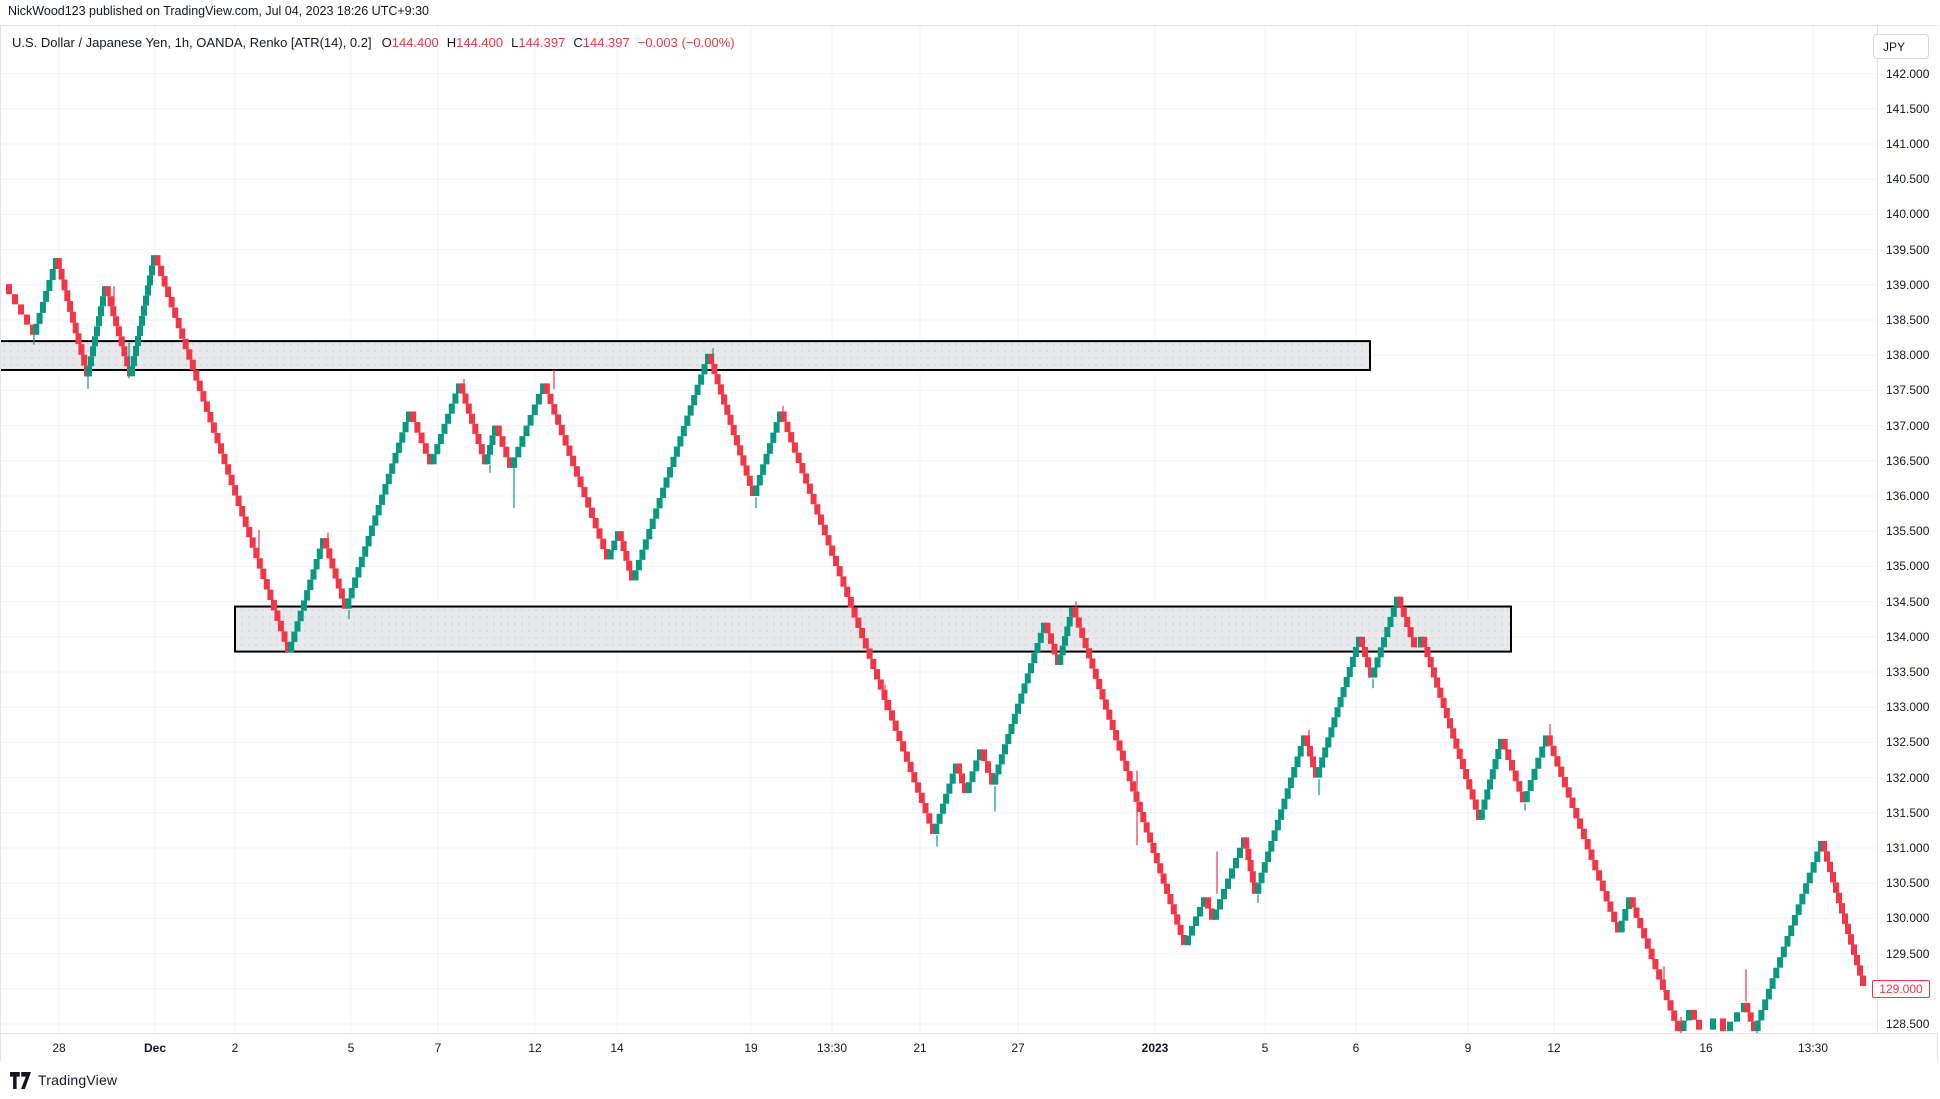 The image size is (1940, 1099). I want to click on price-tick-label: 138.500, so click(1908, 320).